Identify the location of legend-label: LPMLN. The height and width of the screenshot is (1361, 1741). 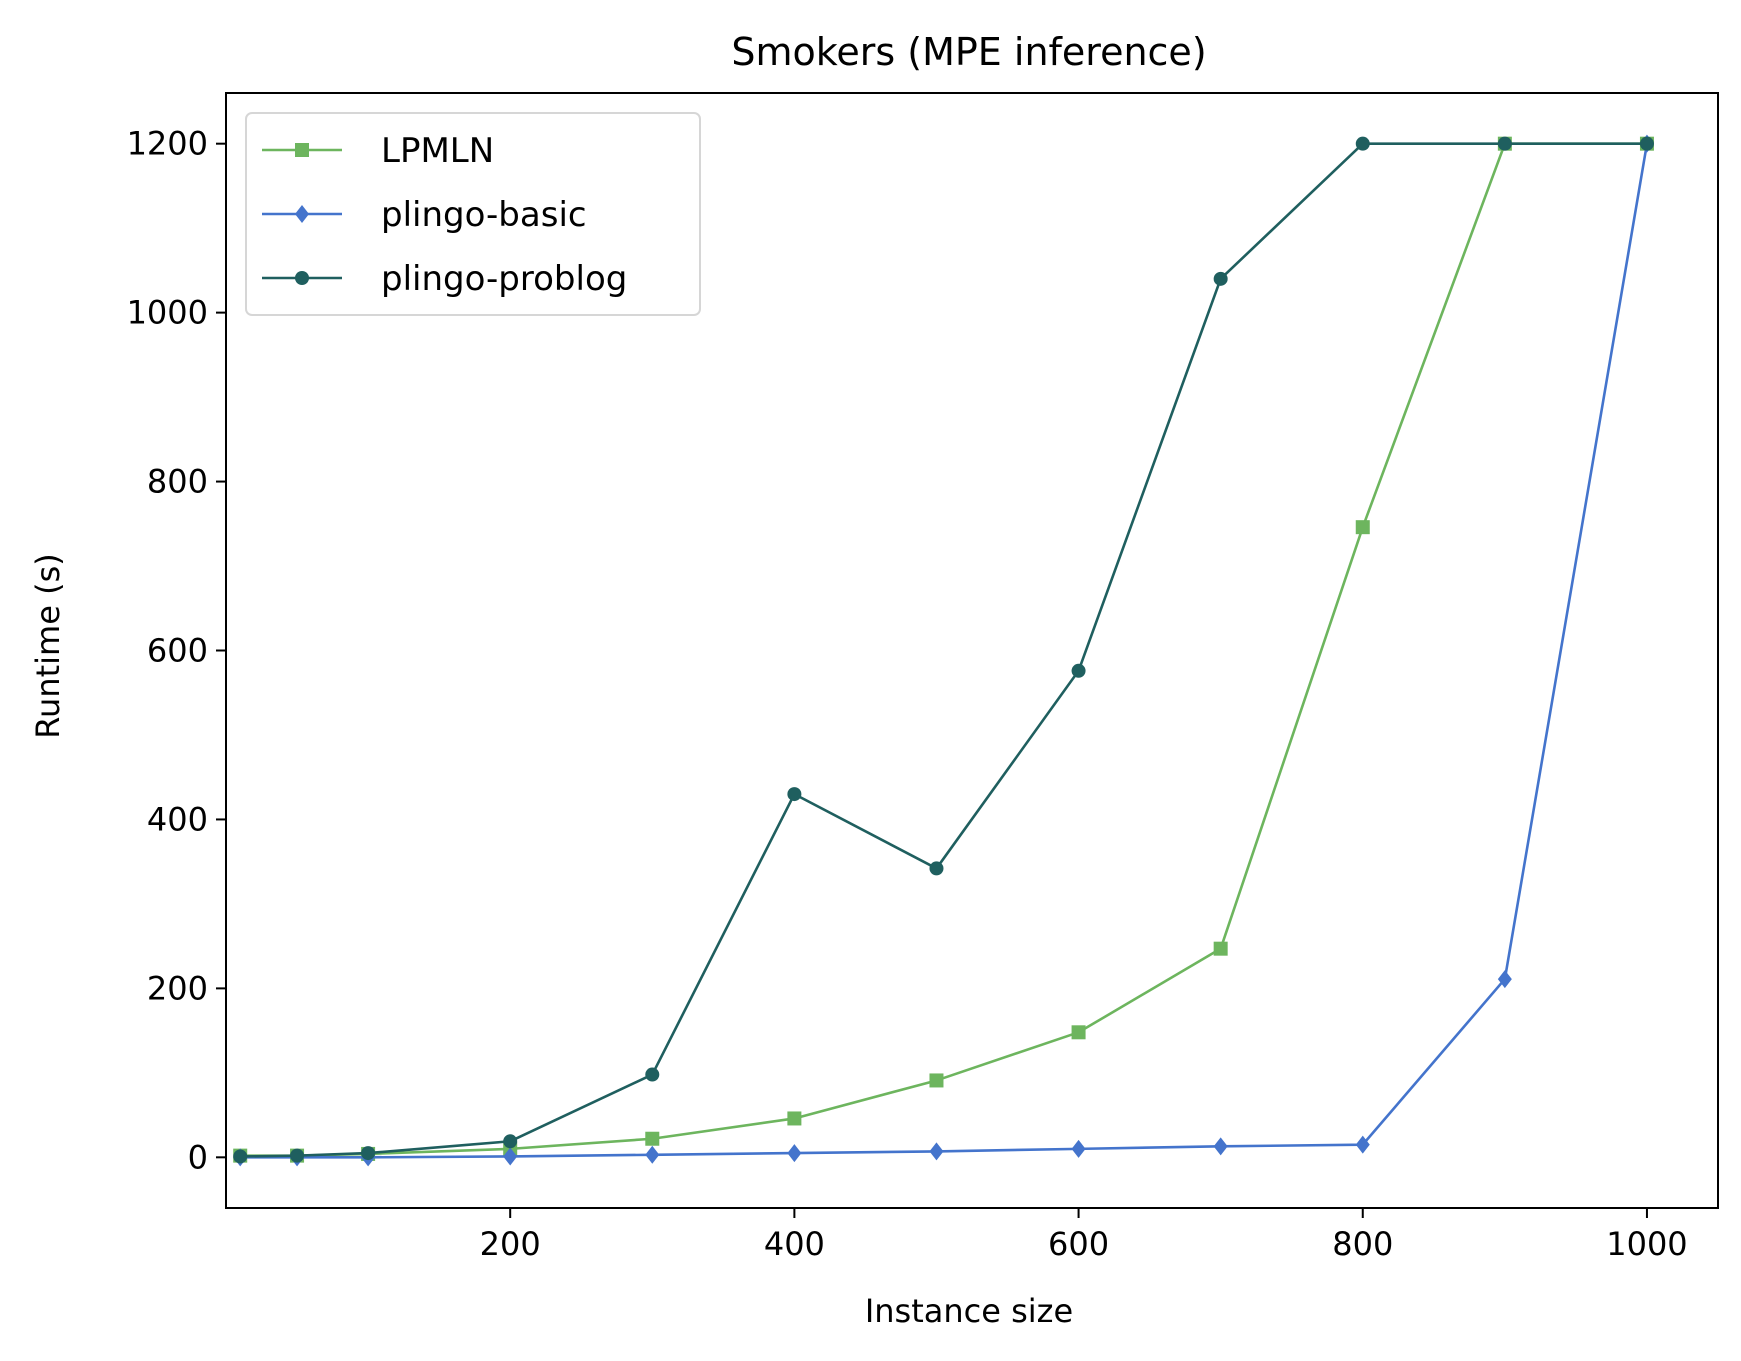
(437, 151).